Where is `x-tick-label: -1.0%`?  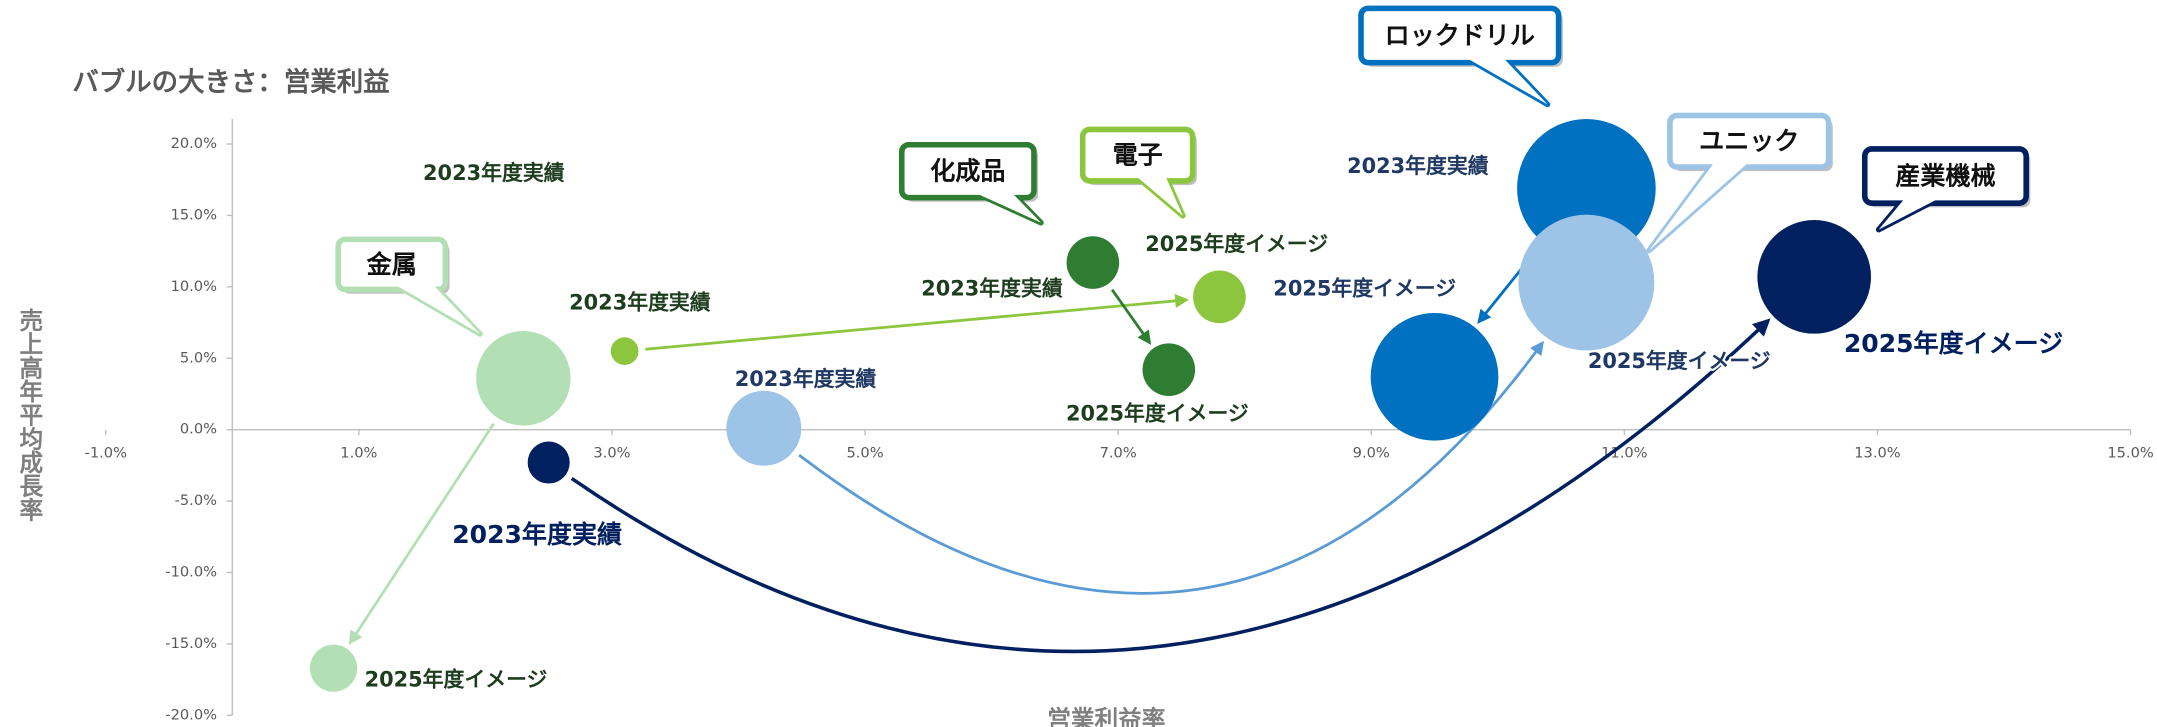 x-tick-label: -1.0% is located at coordinates (106, 452).